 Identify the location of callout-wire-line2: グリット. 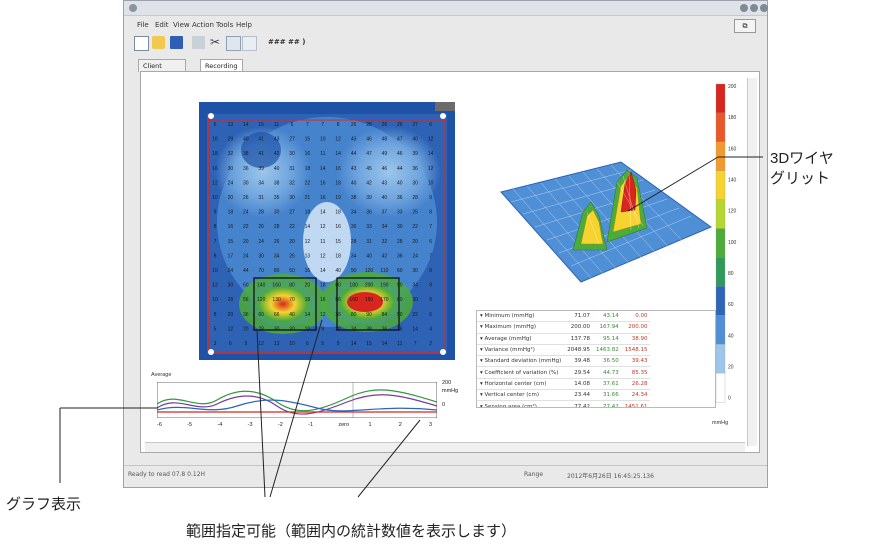
(800, 178).